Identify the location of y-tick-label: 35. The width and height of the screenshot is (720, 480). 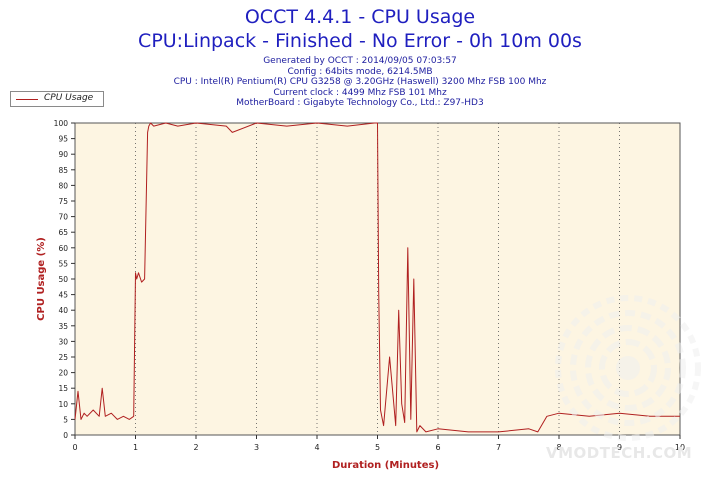
(63, 326).